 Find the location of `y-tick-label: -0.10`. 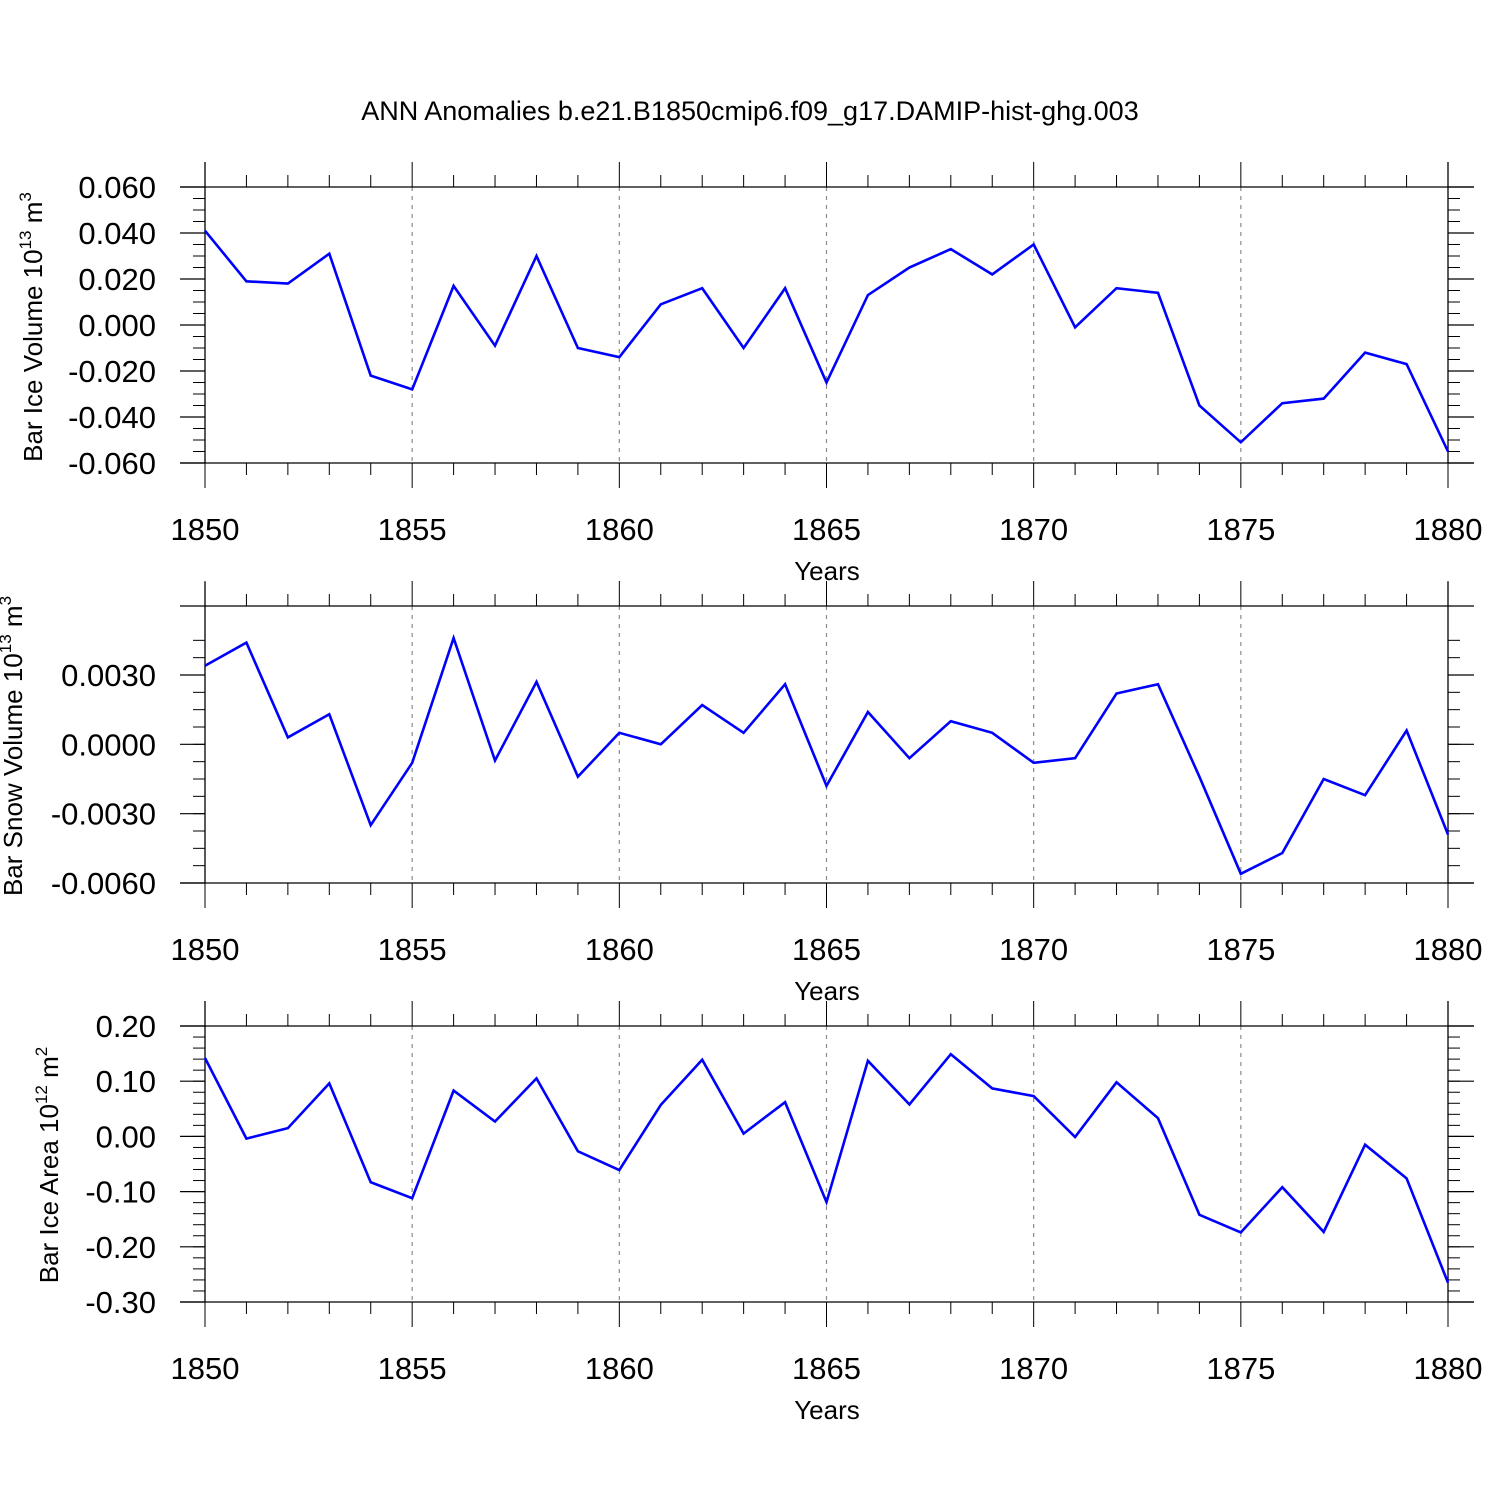

y-tick-label: -0.10 is located at coordinates (120, 1192).